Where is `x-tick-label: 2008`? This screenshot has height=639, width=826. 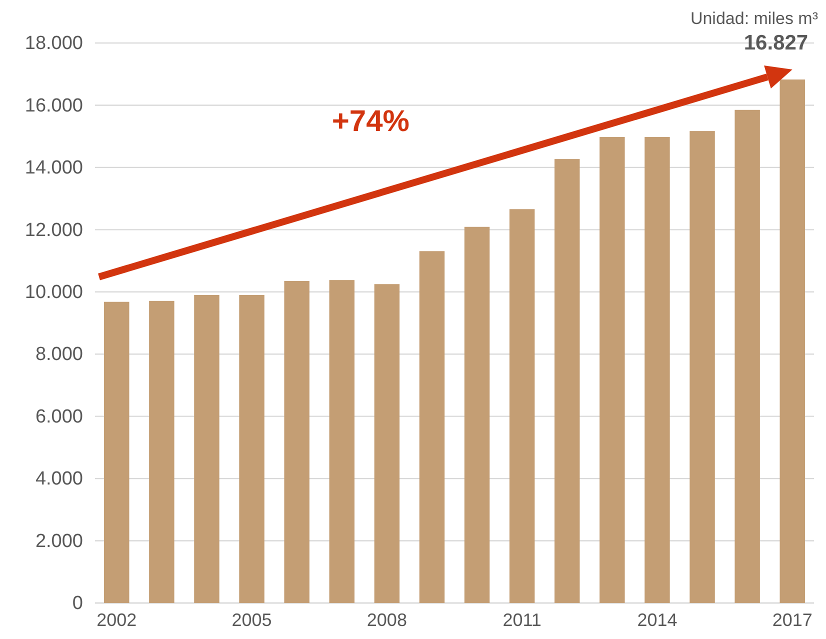
x-tick-label: 2008 is located at coordinates (386, 620).